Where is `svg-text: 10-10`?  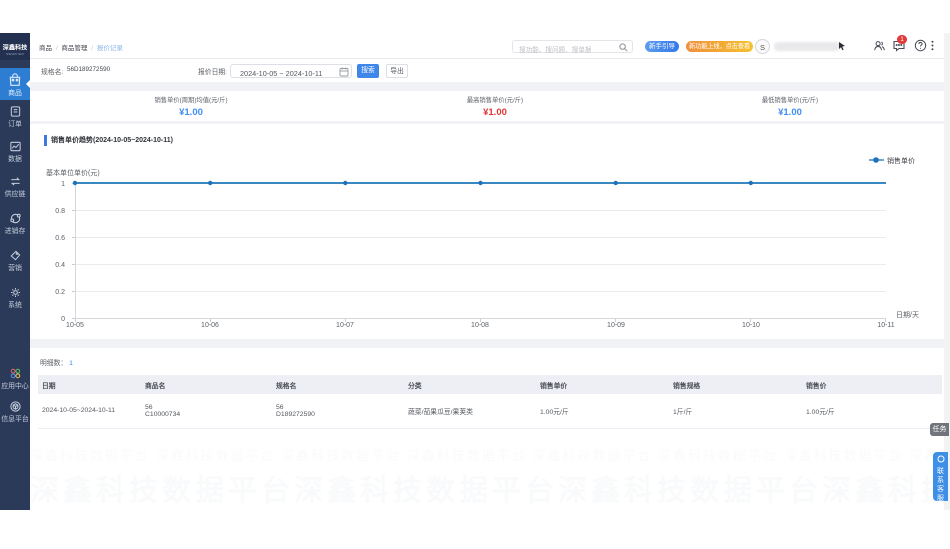
svg-text: 10-10 is located at coordinates (751, 325).